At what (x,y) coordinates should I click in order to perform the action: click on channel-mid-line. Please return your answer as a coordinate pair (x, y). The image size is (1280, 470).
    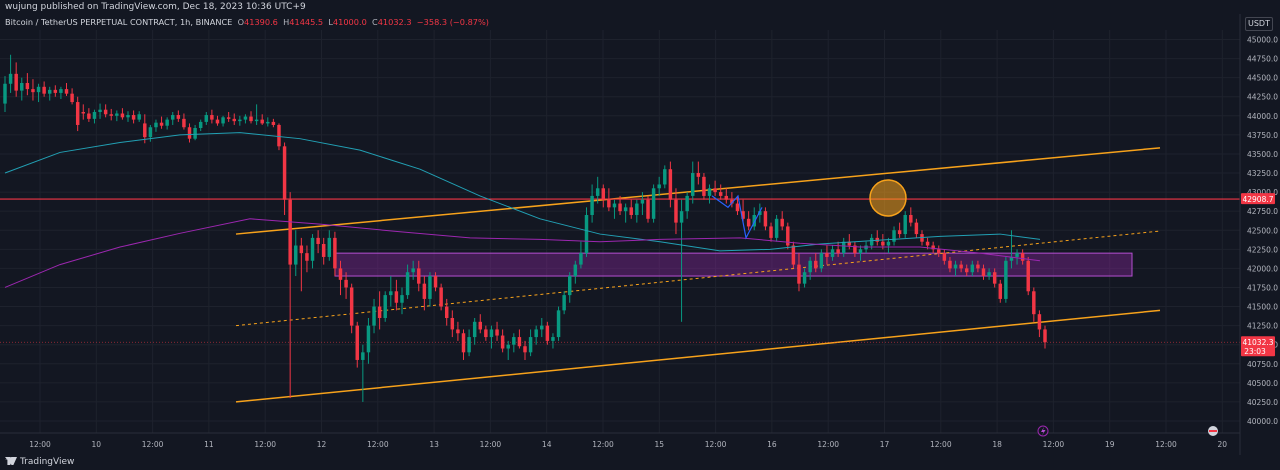
    Looking at the image, I should click on (698, 278).